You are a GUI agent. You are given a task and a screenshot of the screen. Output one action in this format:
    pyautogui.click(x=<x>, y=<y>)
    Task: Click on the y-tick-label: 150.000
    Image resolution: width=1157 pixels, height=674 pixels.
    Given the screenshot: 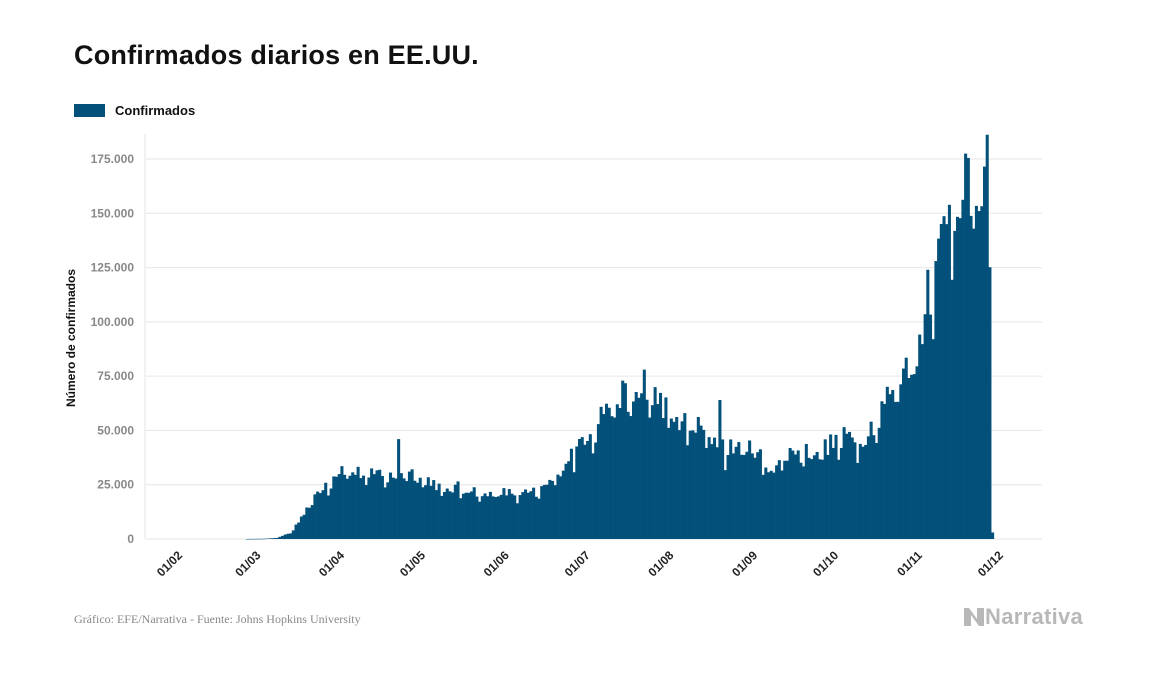 What is the action you would take?
    pyautogui.click(x=113, y=213)
    